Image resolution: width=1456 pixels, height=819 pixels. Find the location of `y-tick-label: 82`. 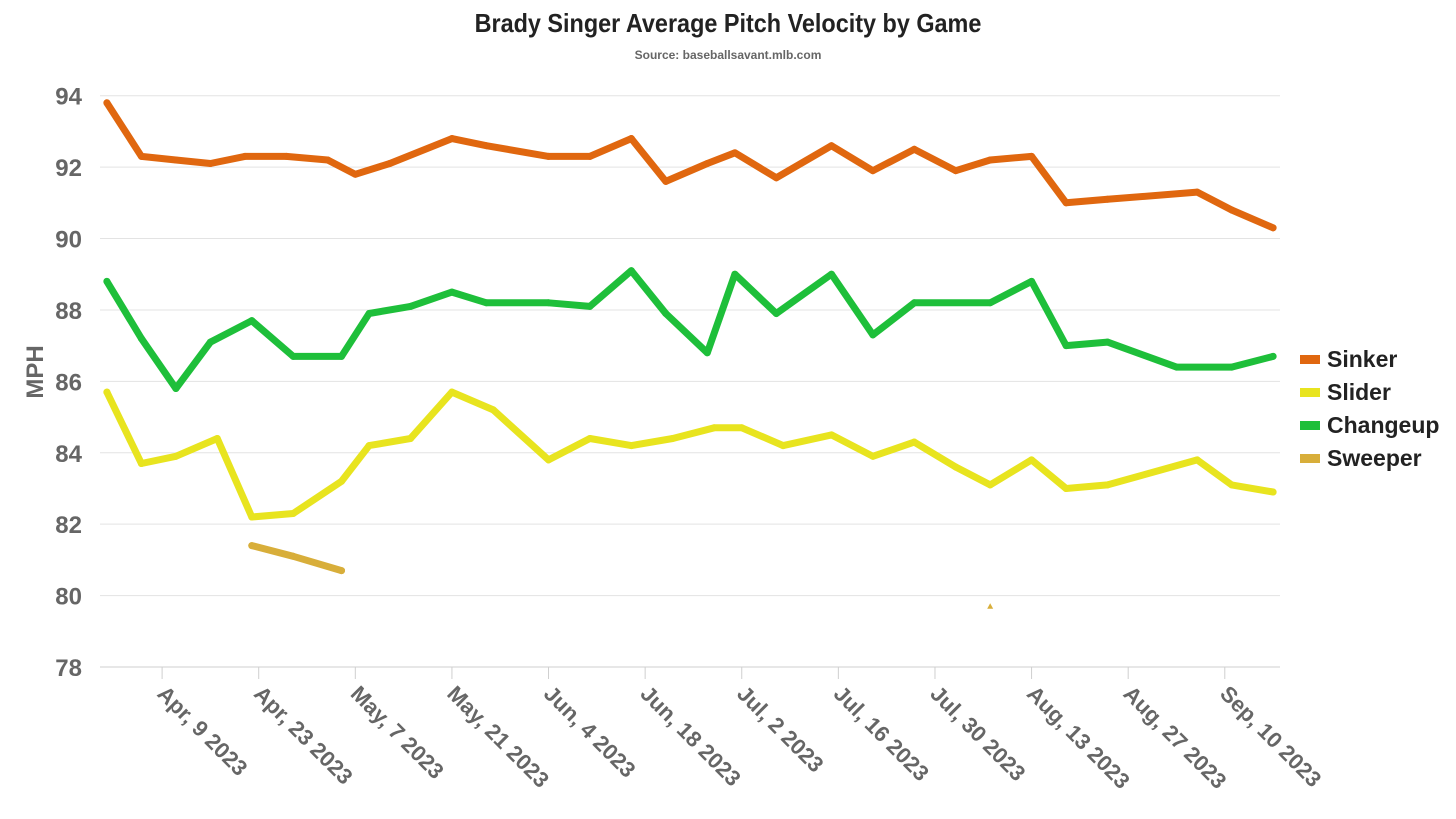

y-tick-label: 82 is located at coordinates (68, 525).